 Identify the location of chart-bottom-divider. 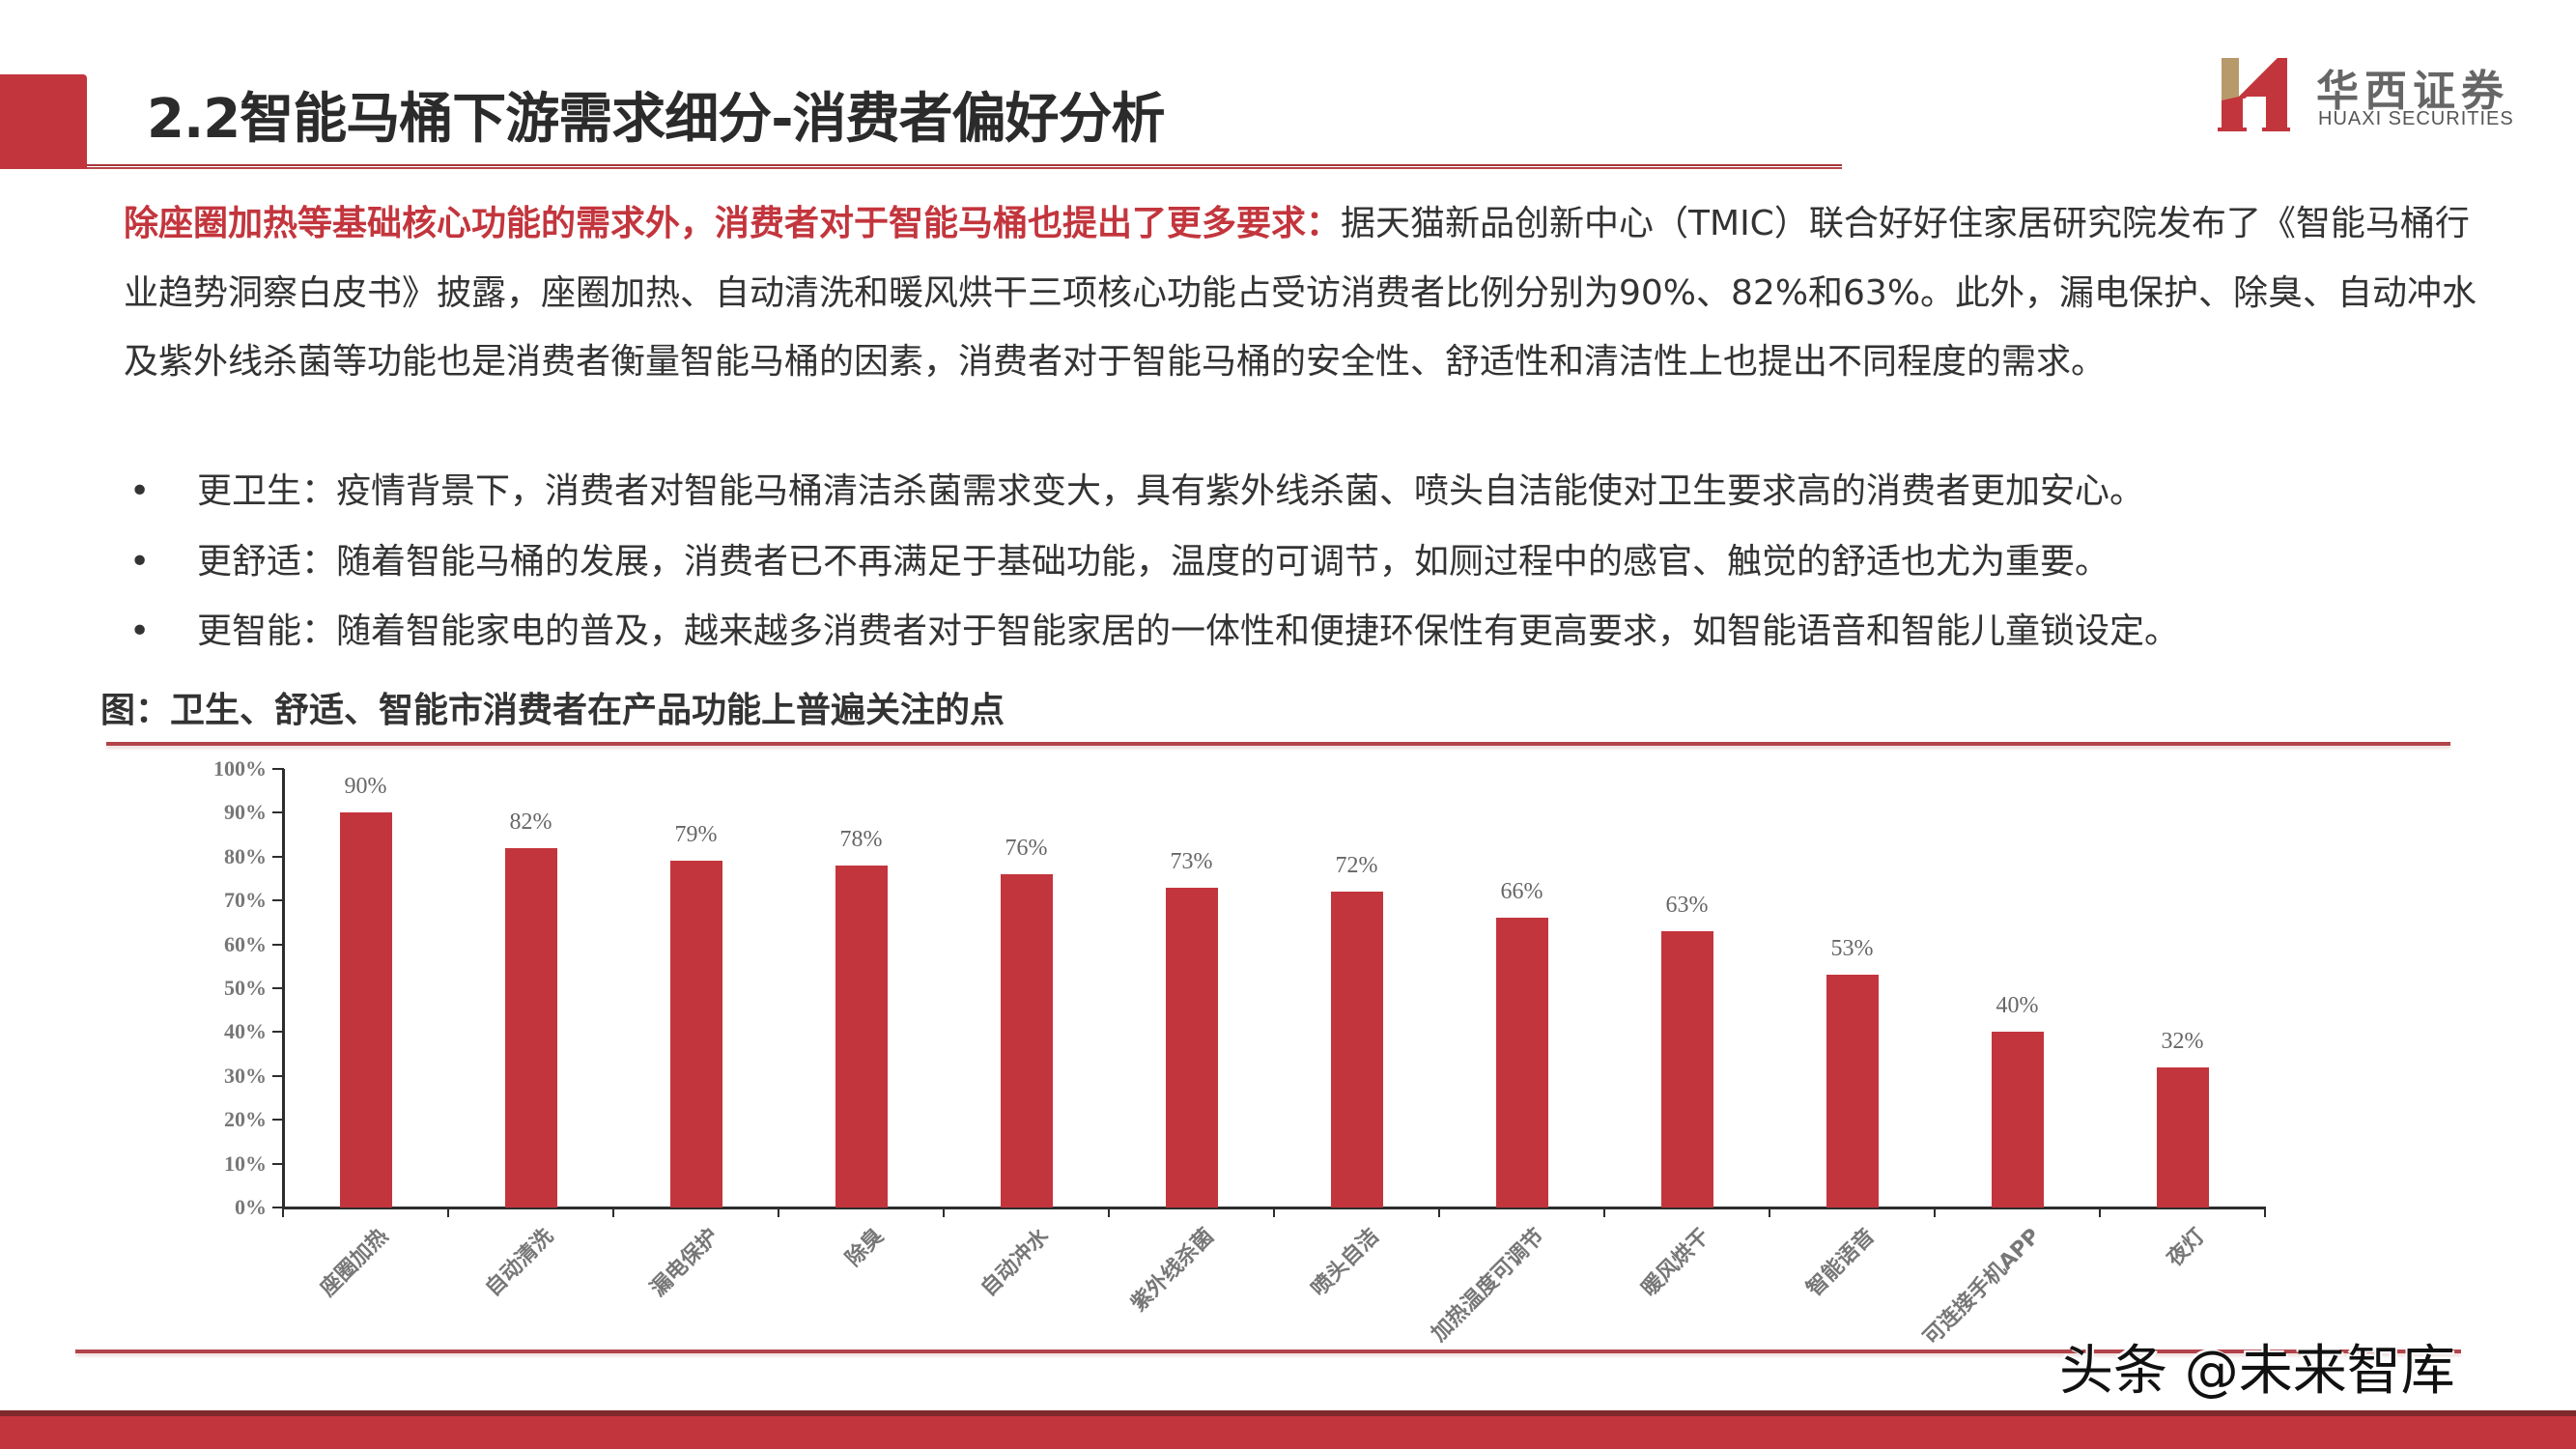
(1268, 1351).